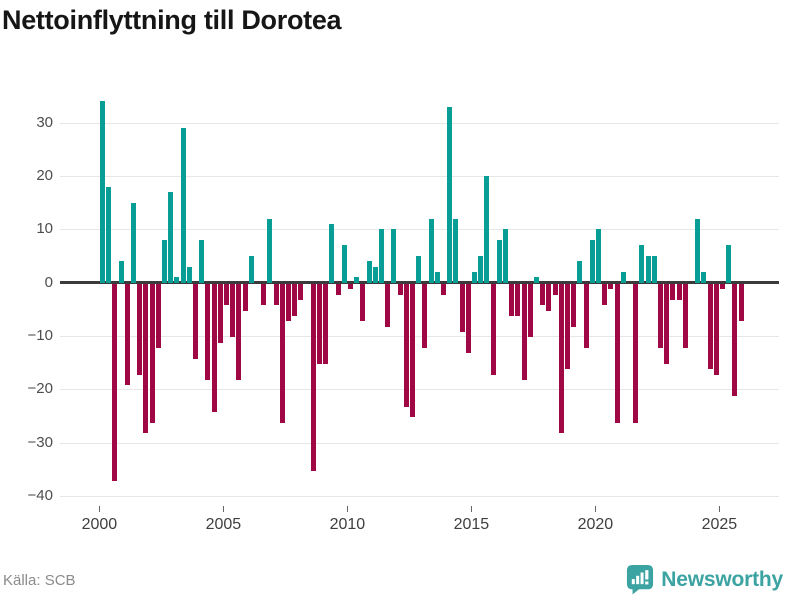 The height and width of the screenshot is (600, 800). I want to click on bar-2023q2, so click(679, 292).